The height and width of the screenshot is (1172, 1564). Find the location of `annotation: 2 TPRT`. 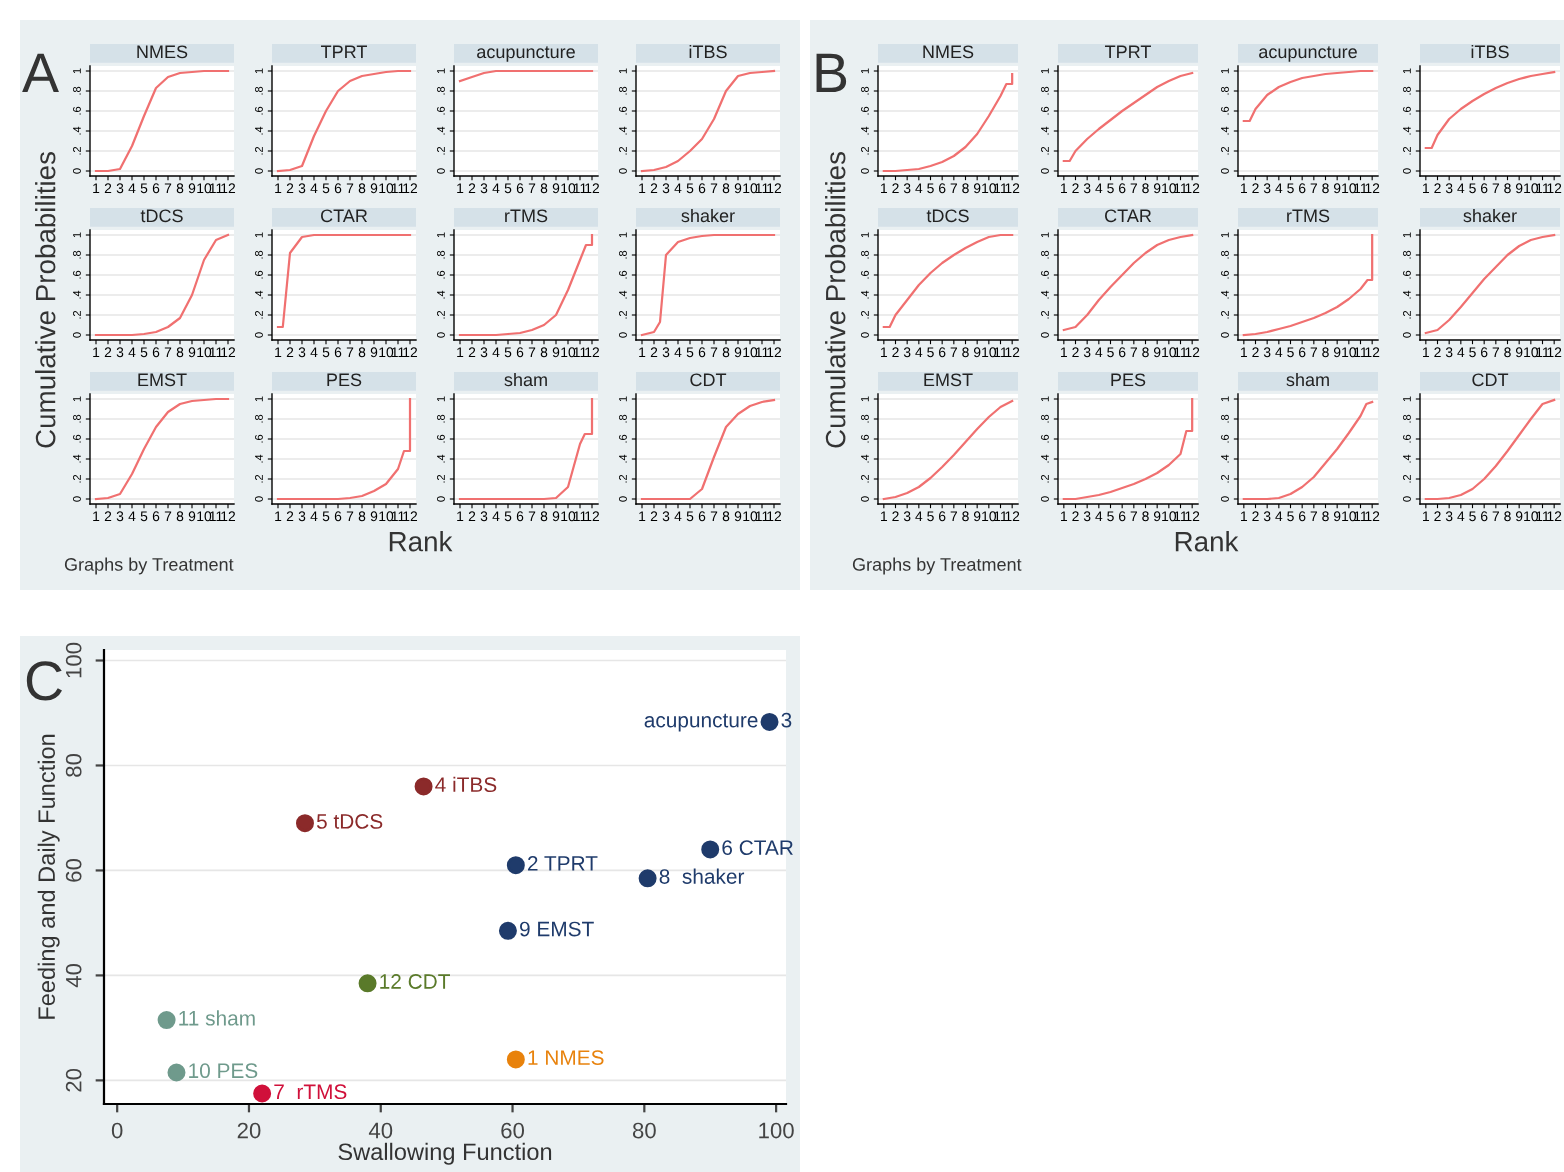

annotation: 2 TPRT is located at coordinates (563, 863).